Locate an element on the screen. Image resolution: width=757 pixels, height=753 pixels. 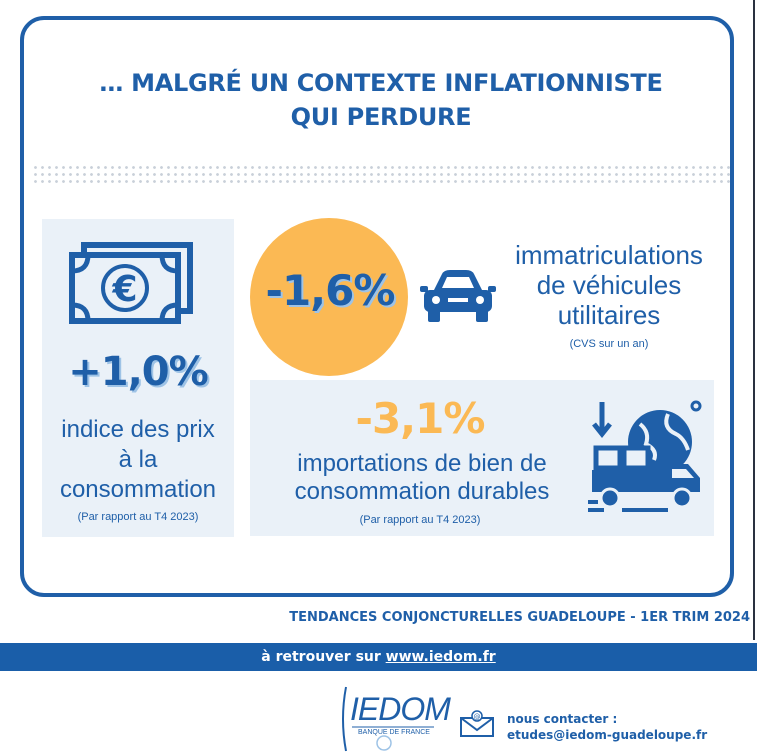
cpi-label-line-1: indice des prix is located at coordinates (138, 429).